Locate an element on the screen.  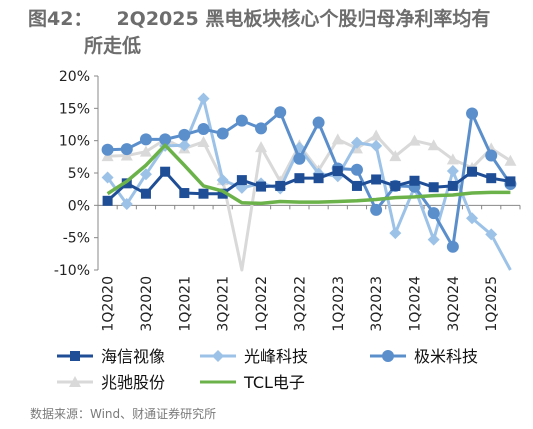
legend-label: 兆驰股份 is located at coordinates (133, 382).